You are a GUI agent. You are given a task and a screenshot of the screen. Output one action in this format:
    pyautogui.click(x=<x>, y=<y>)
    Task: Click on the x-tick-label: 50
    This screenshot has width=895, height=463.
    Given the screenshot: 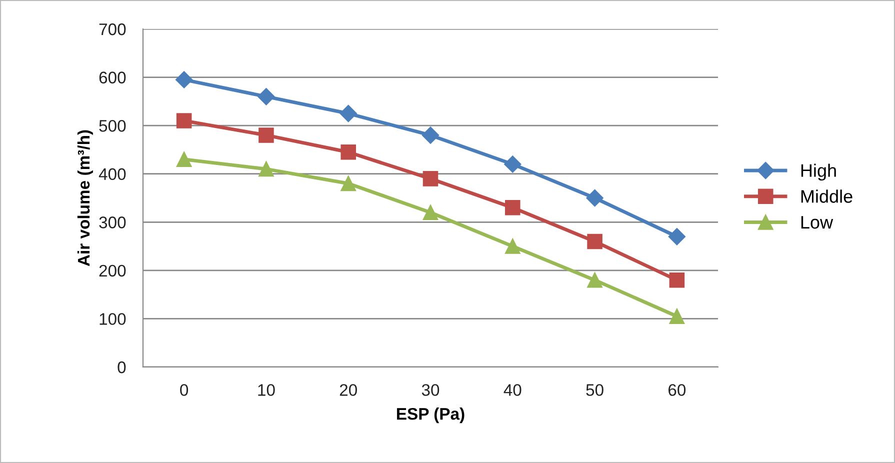 What is the action you would take?
    pyautogui.click(x=595, y=390)
    